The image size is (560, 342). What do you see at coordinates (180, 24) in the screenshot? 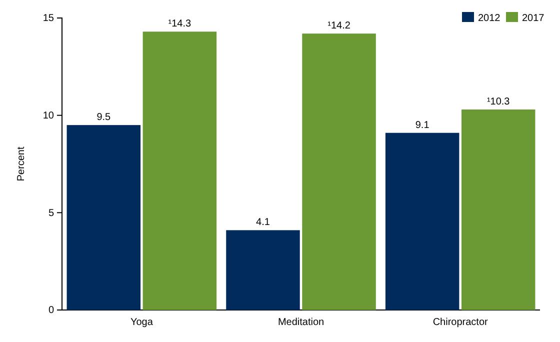
I see `data-label: ¹14.3` at bounding box center [180, 24].